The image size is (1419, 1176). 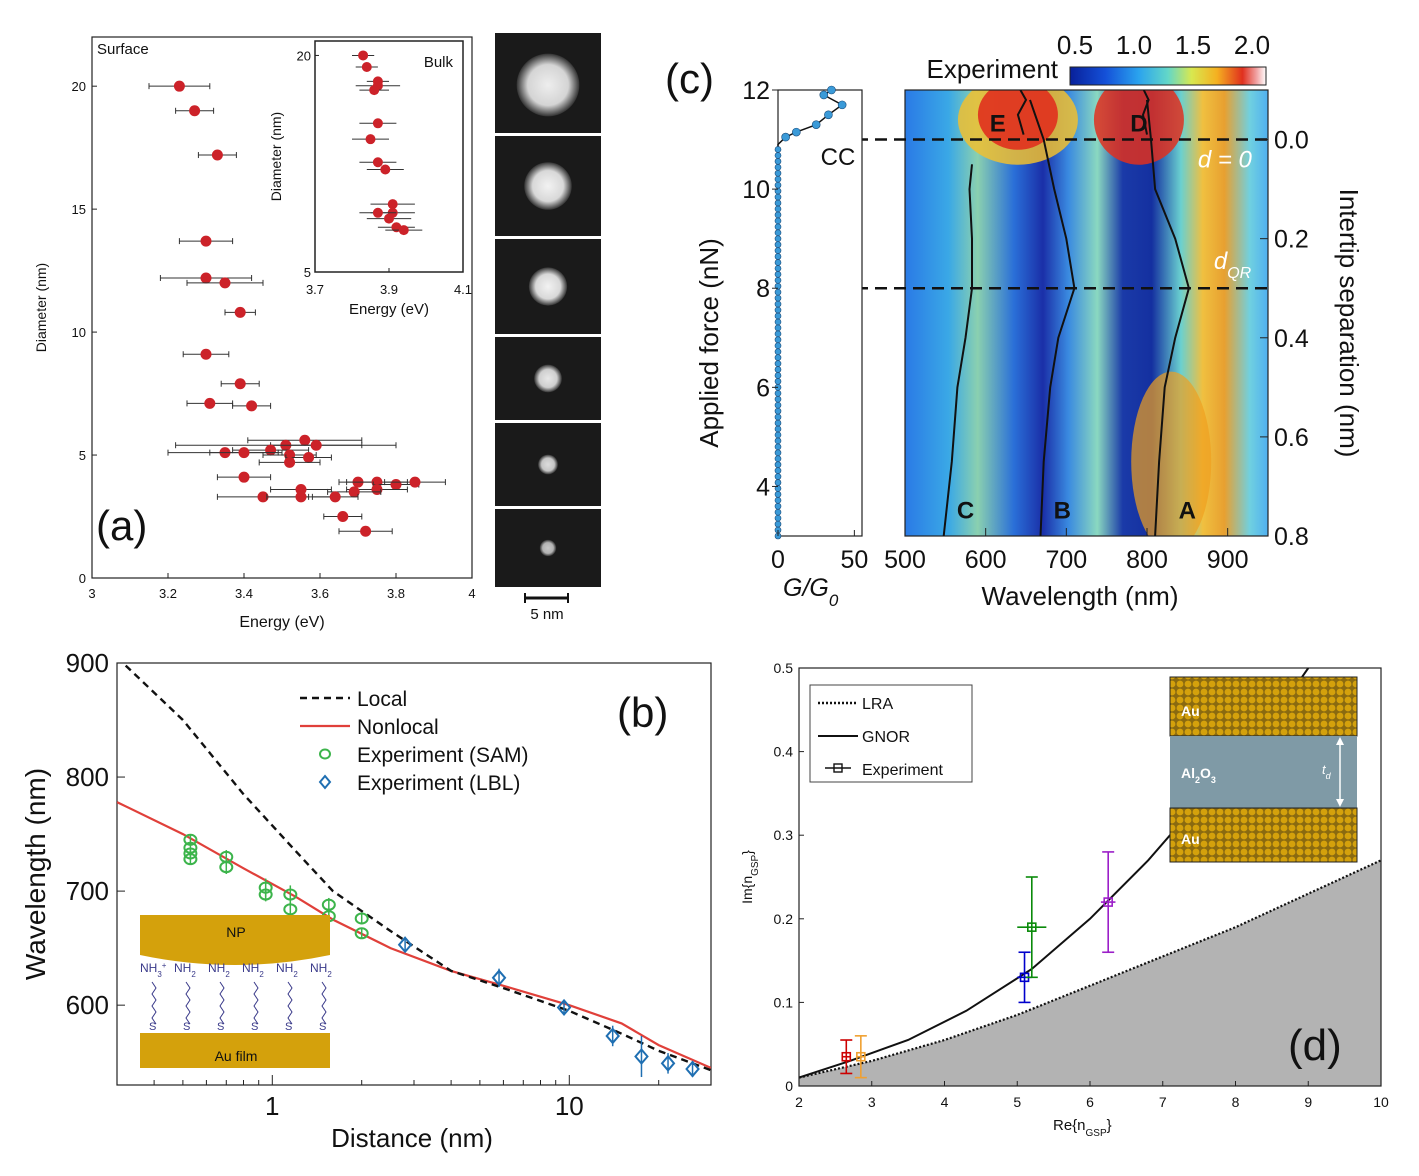 What do you see at coordinates (35, 874) in the screenshot?
I see `panel-b-ylabel: Wavelength (nm)` at bounding box center [35, 874].